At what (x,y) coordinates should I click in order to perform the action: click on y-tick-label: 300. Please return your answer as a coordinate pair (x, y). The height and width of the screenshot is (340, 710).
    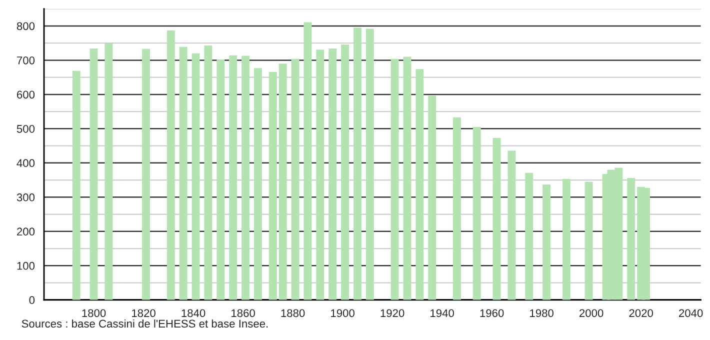
    Looking at the image, I should click on (25, 197).